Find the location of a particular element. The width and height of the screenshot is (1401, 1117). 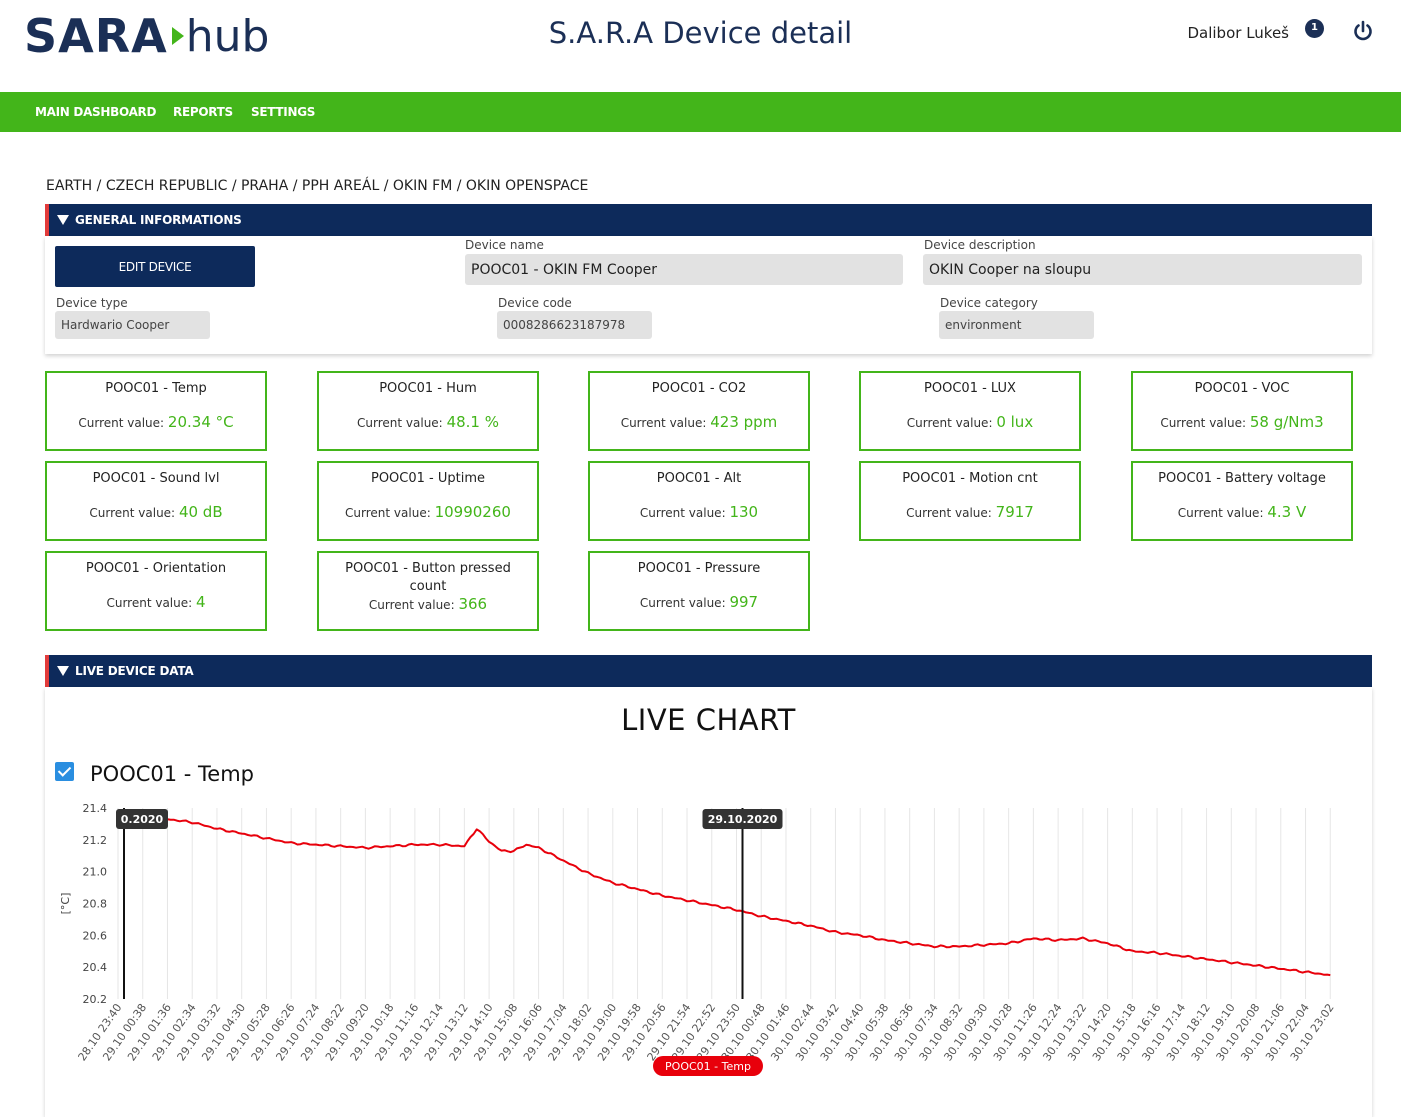

y-tick-label: 20.8 is located at coordinates (95, 904).